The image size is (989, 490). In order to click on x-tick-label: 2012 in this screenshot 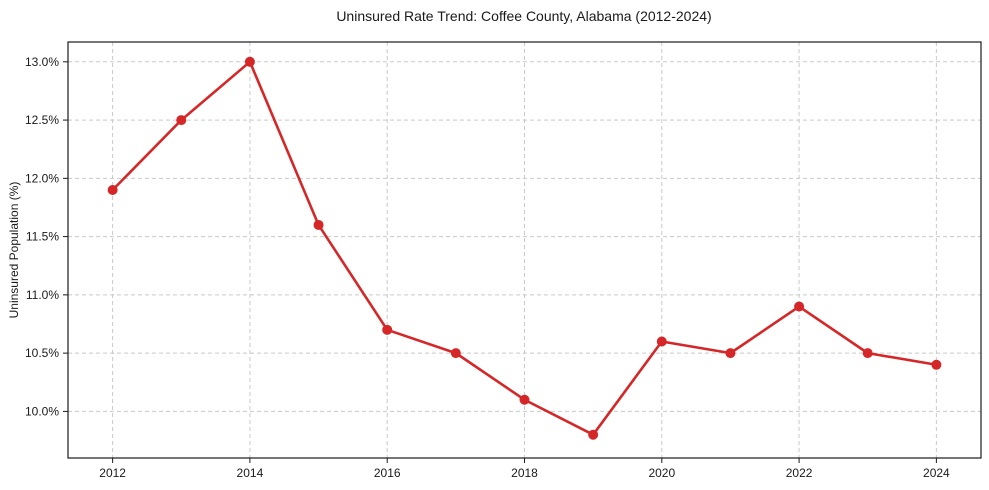, I will do `click(112, 473)`.